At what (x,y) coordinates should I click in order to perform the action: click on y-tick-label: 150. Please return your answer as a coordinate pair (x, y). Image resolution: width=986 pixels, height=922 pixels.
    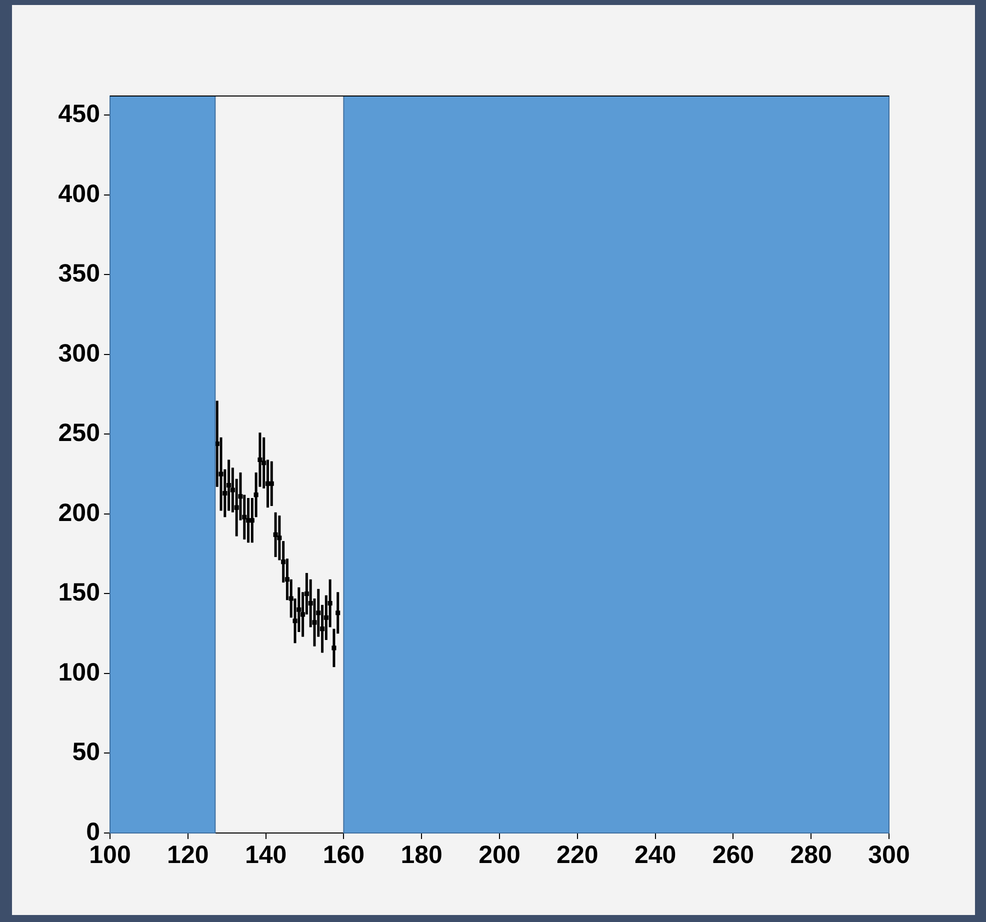
    Looking at the image, I should click on (79, 592).